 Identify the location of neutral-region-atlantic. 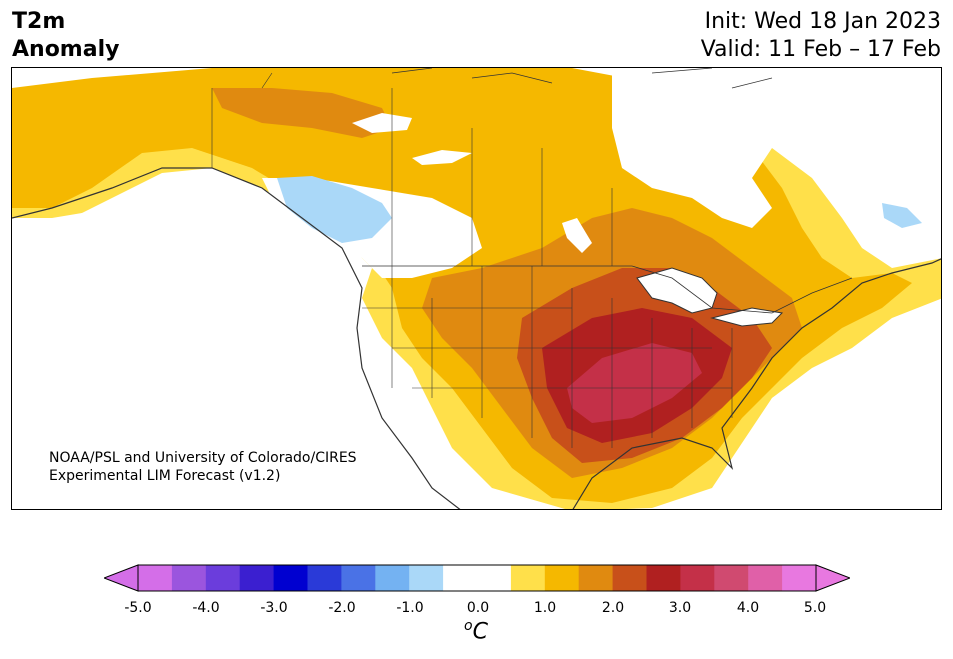
(827, 413).